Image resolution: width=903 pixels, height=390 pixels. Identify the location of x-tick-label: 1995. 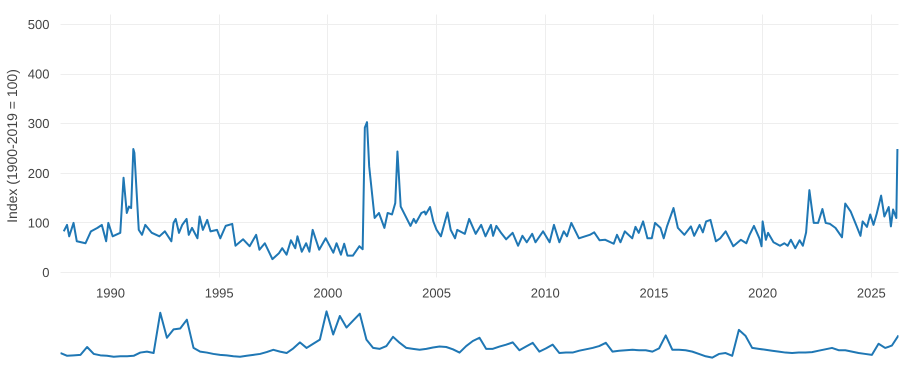
(219, 293).